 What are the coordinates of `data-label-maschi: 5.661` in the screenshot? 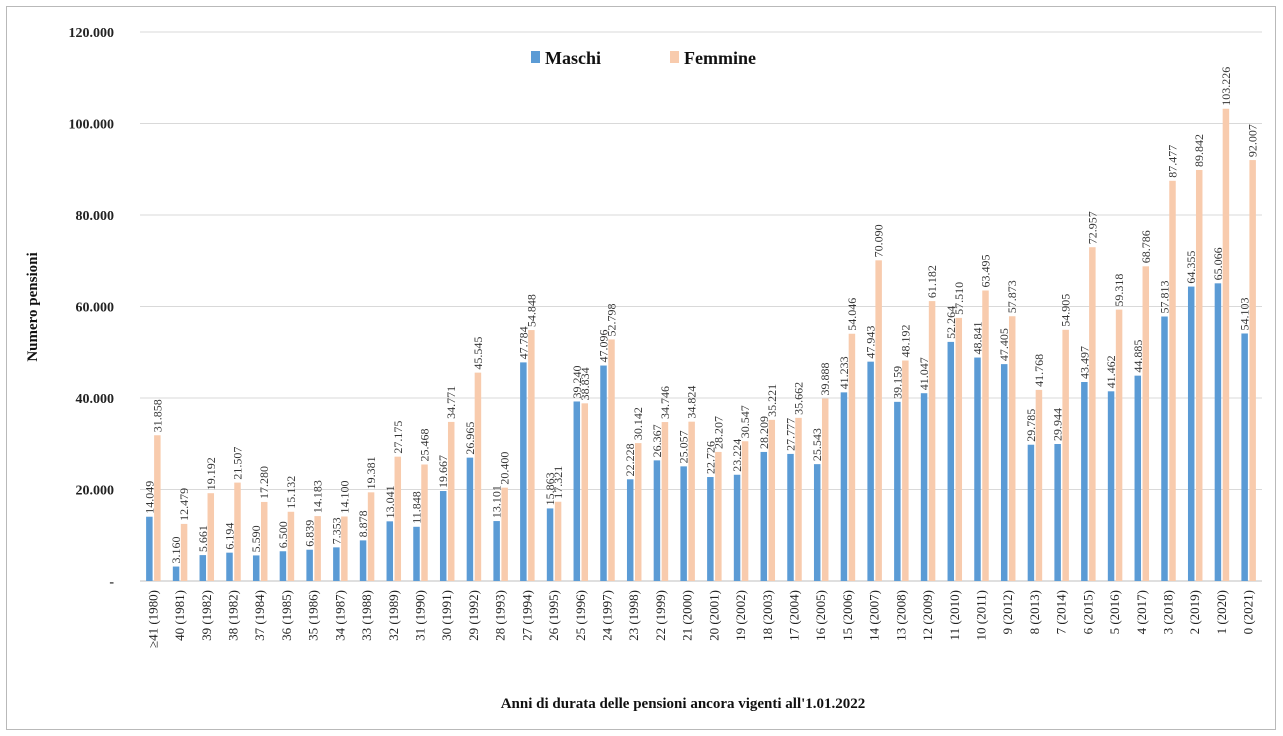 It's located at (203, 538).